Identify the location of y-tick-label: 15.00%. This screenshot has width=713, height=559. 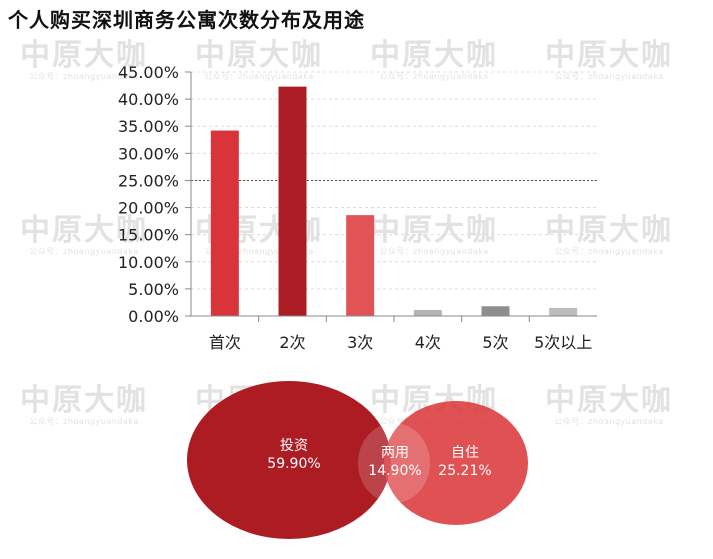
(148, 235).